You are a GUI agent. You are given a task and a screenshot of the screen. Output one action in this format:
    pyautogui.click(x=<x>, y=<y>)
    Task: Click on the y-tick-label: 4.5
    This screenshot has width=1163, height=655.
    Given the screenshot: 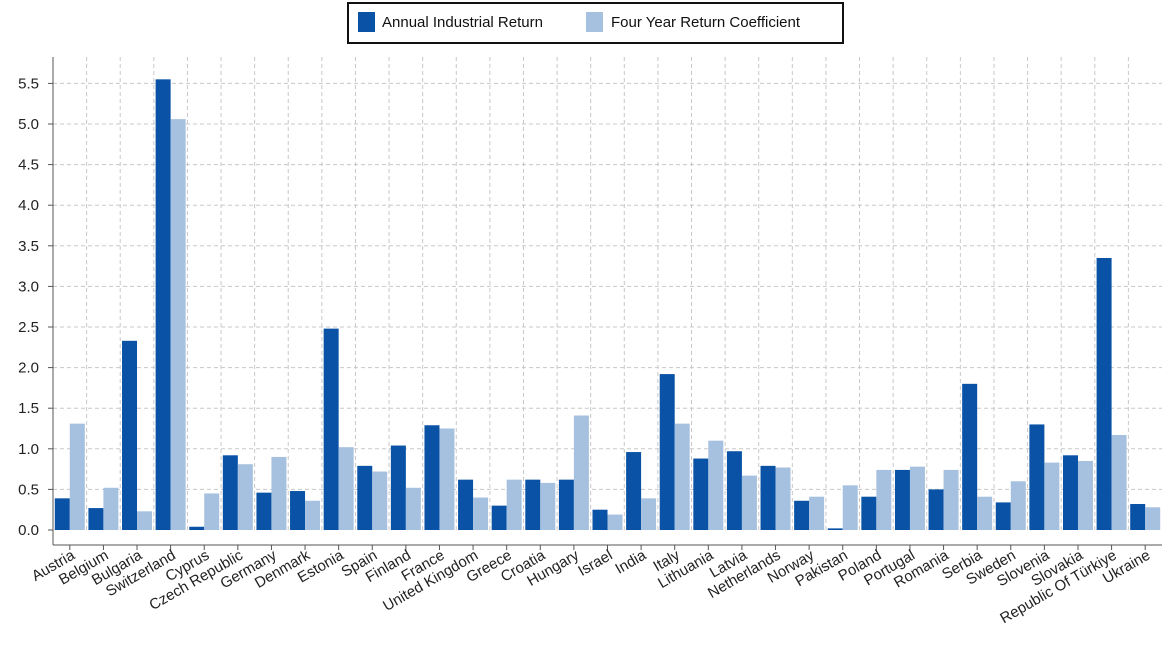 What is the action you would take?
    pyautogui.click(x=28, y=165)
    